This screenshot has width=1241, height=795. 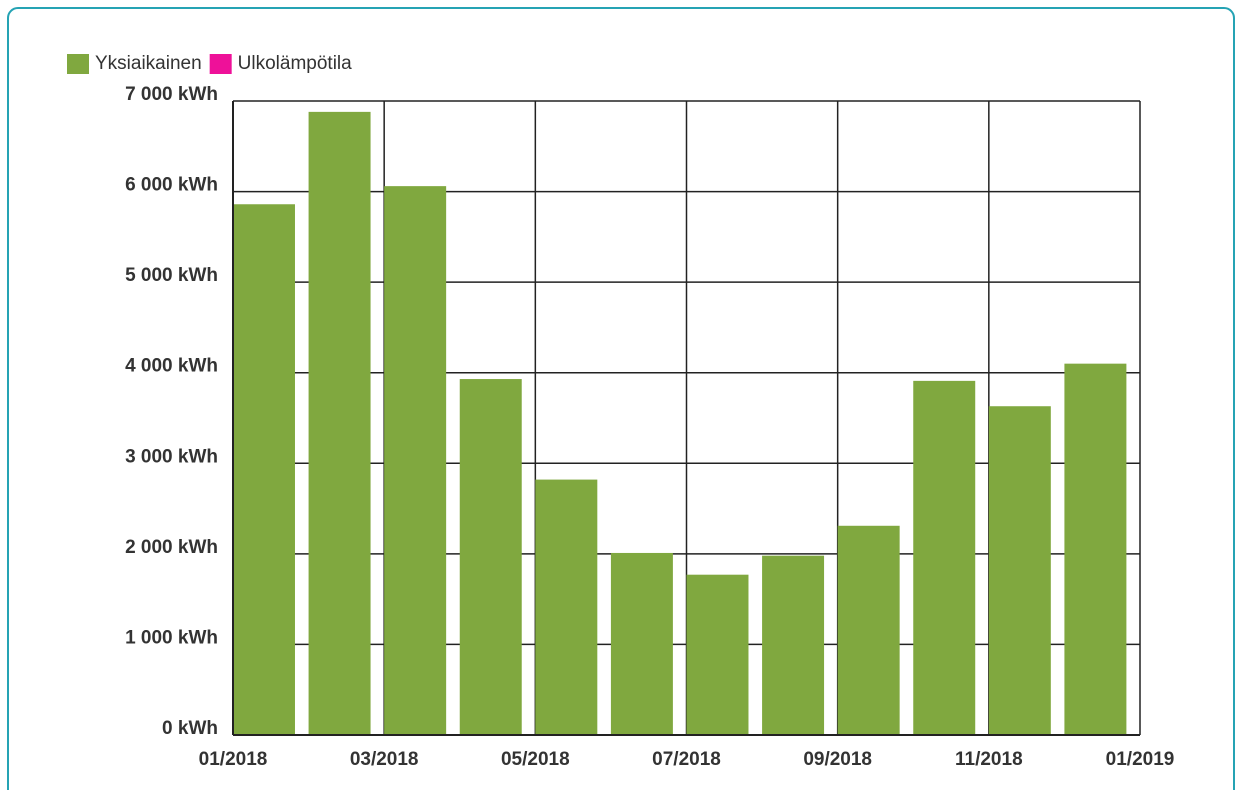 What do you see at coordinates (989, 759) in the screenshot?
I see `x-tick-label: 11/2018` at bounding box center [989, 759].